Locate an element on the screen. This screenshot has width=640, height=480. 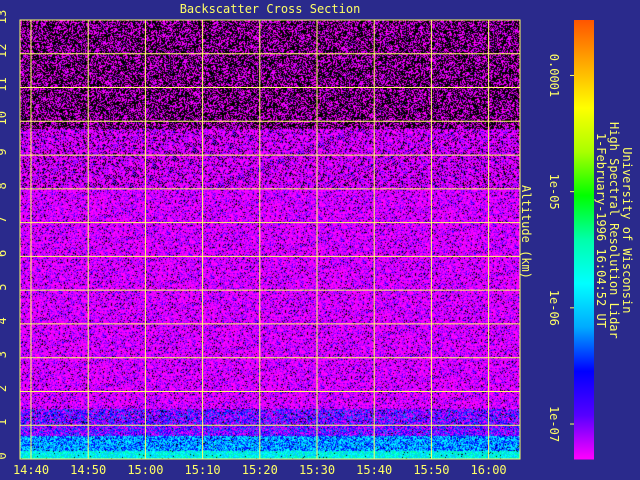
colorbar-tick-label: 1e-05 is located at coordinates (554, 192).